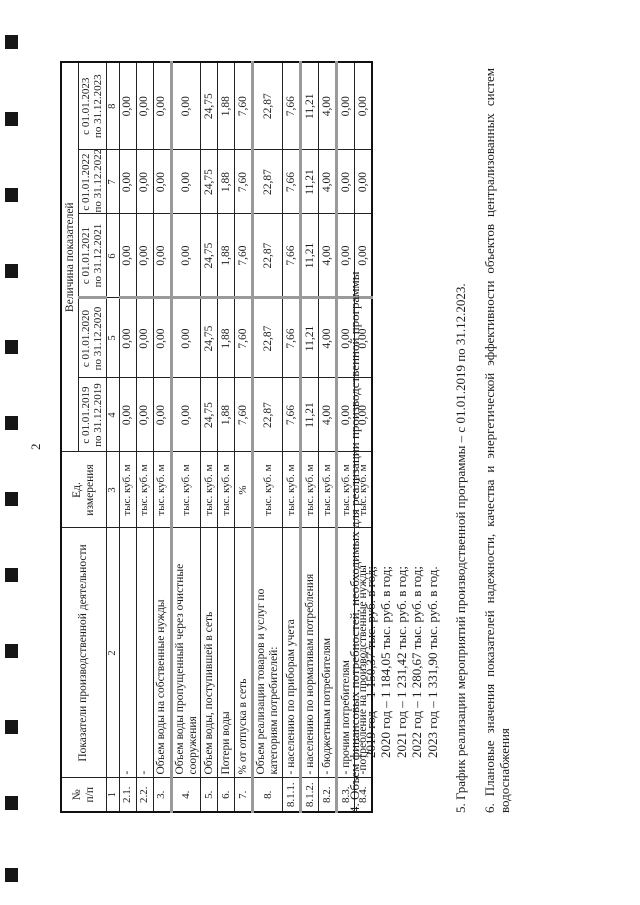  What do you see at coordinates (84, 653) in the screenshot?
I see `header-indicators: Показатели производственной деятельности` at bounding box center [84, 653].